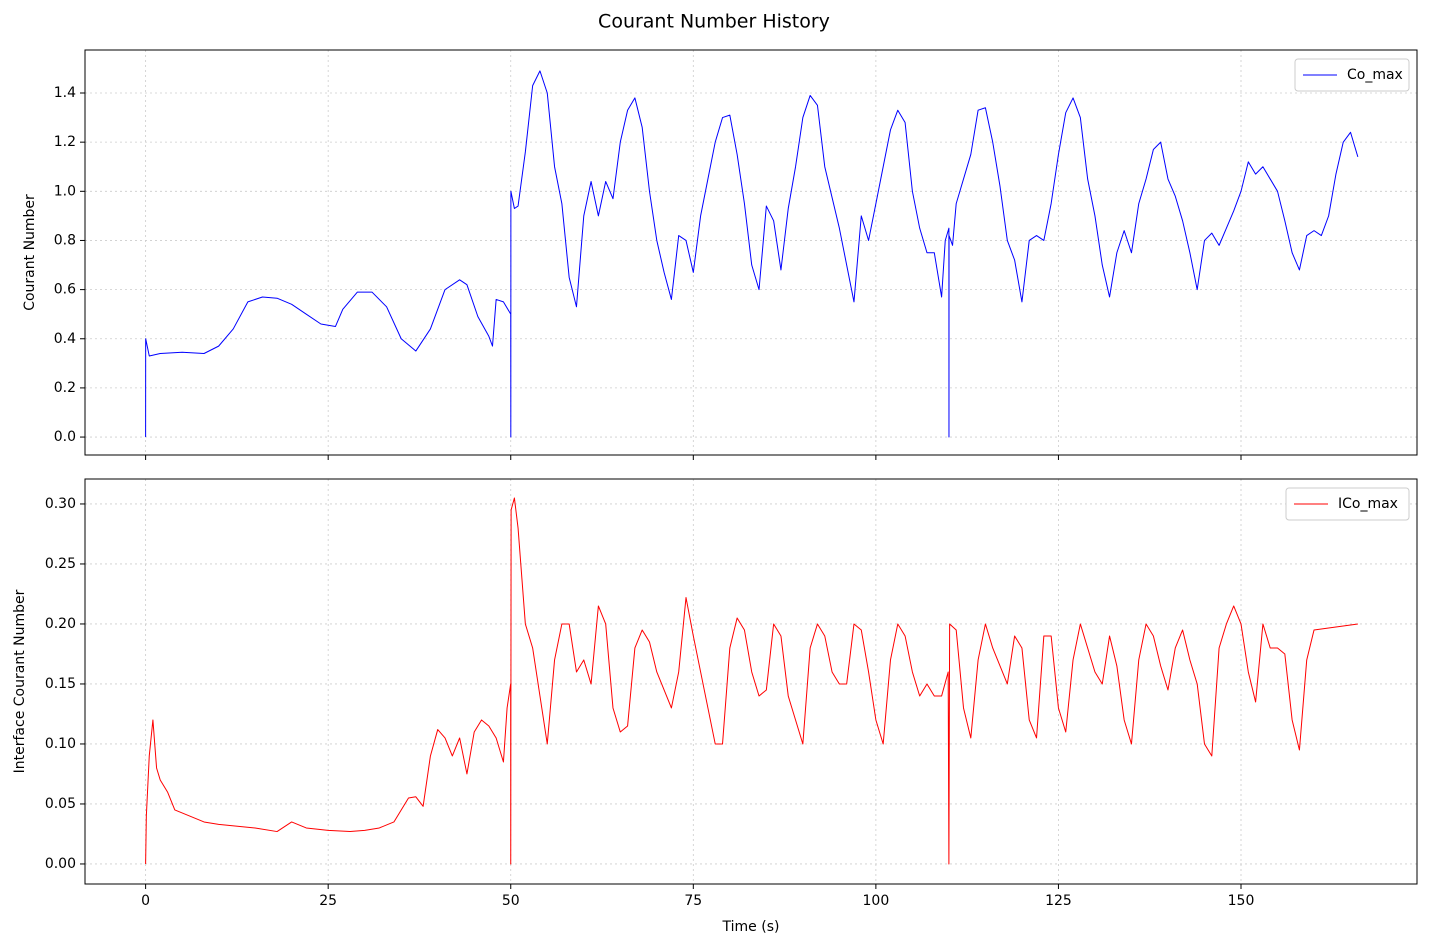 This screenshot has height=949, width=1429. What do you see at coordinates (1375, 75) in the screenshot?
I see `legend-label: Co_max` at bounding box center [1375, 75].